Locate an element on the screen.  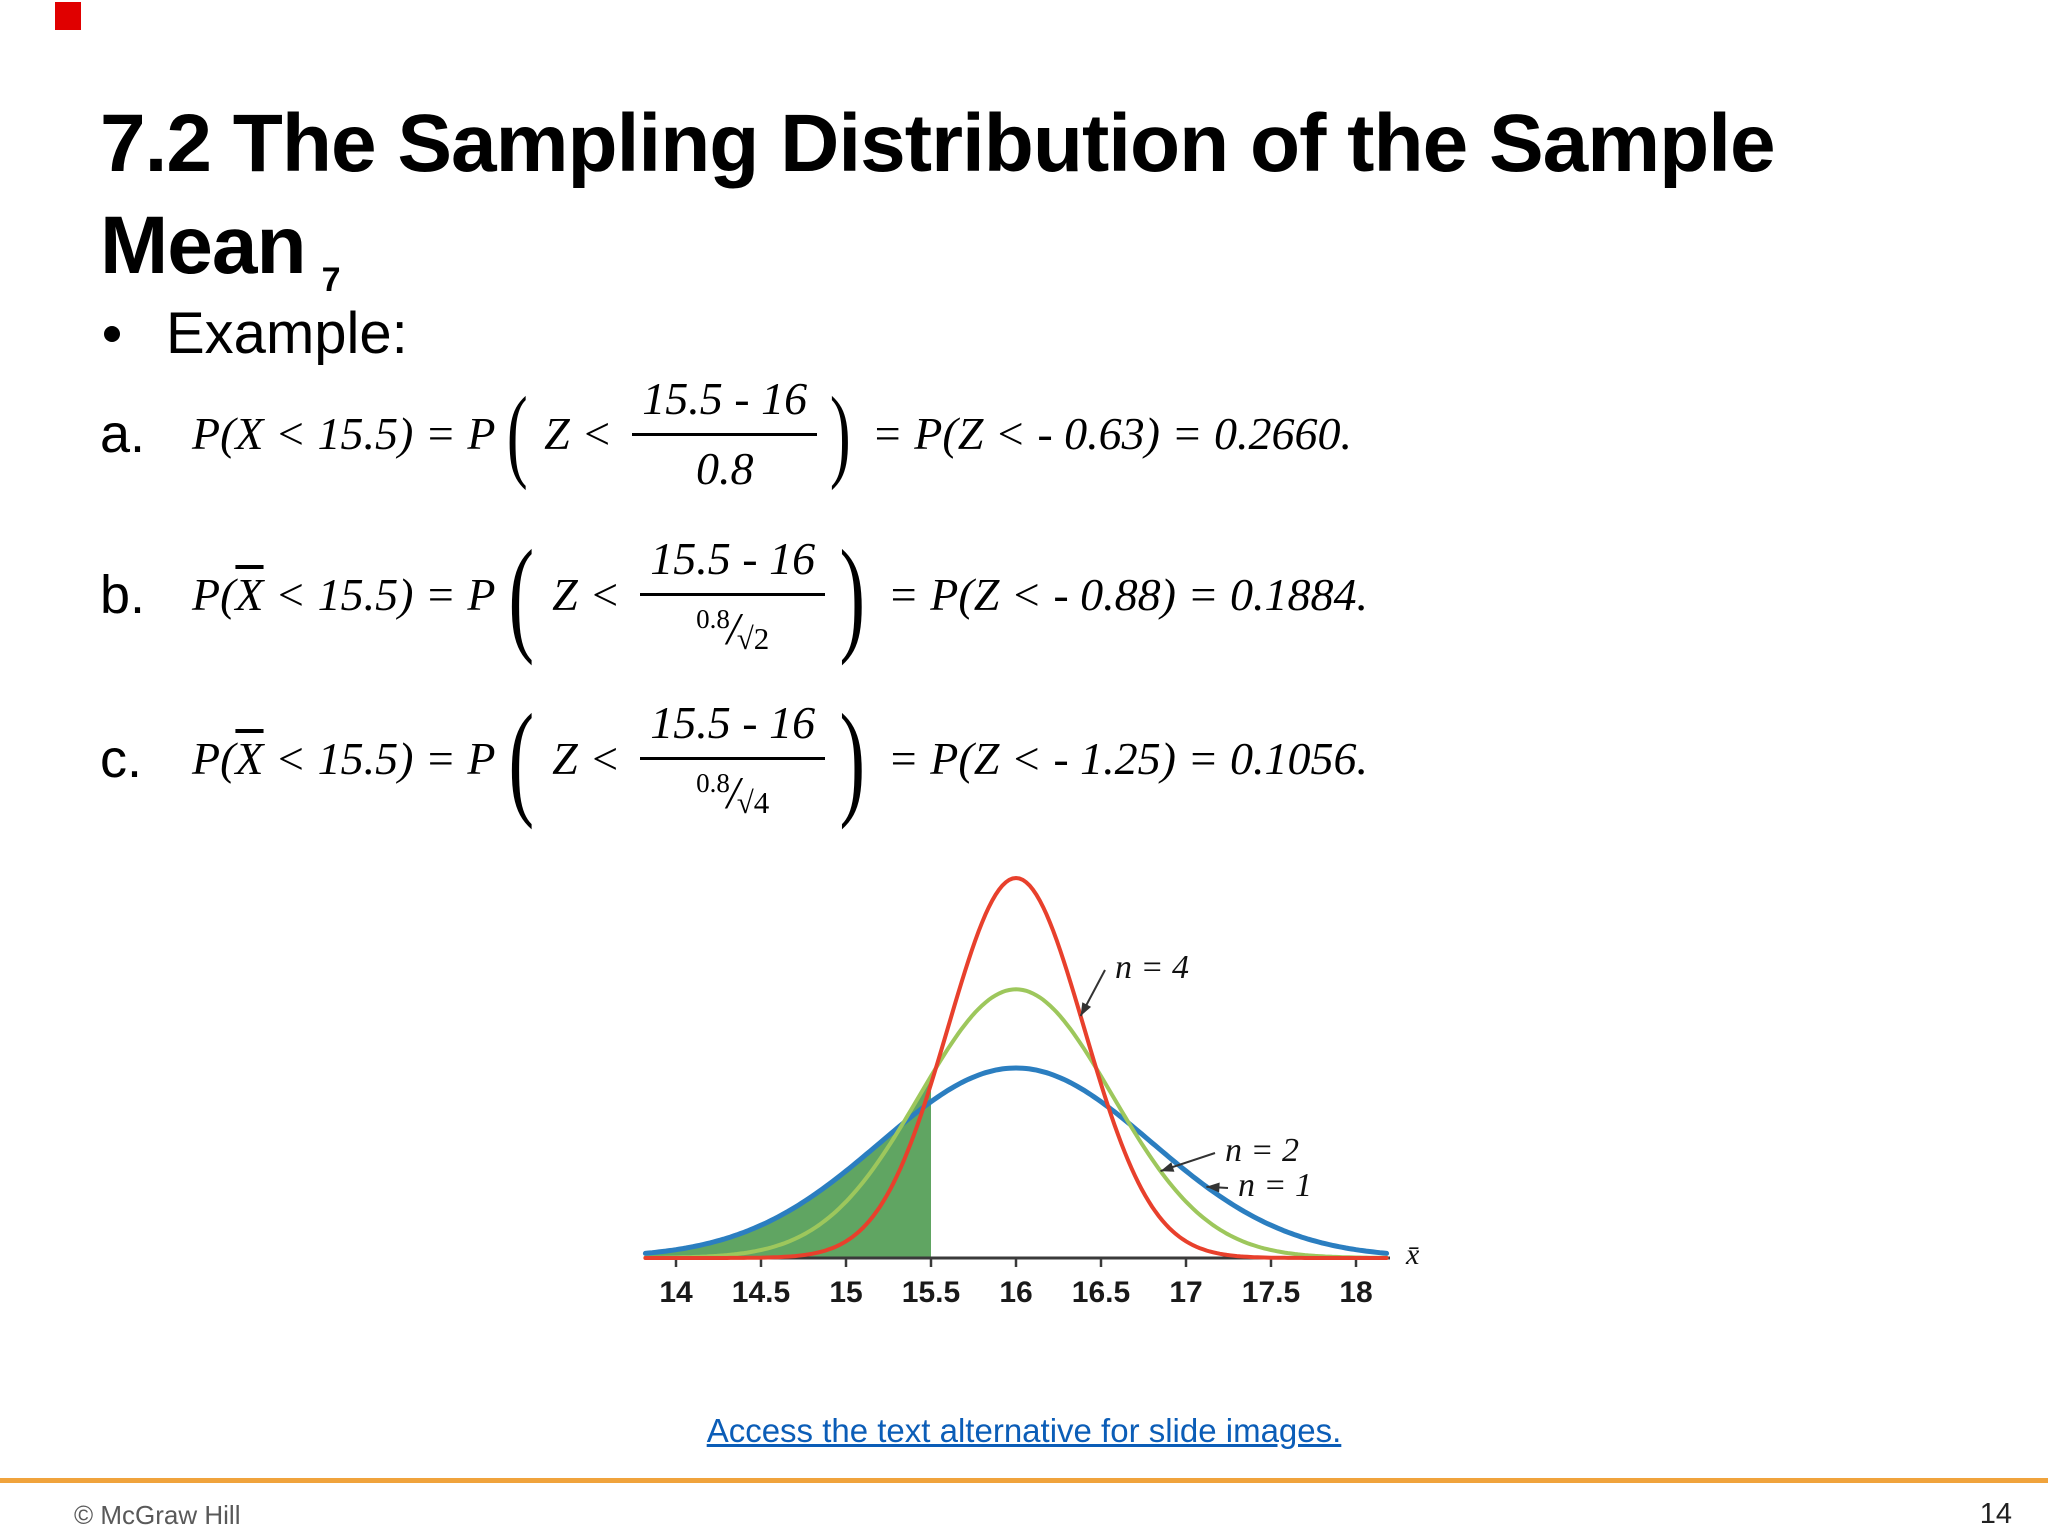
svg-text: 18 is located at coordinates (1355, 1292).